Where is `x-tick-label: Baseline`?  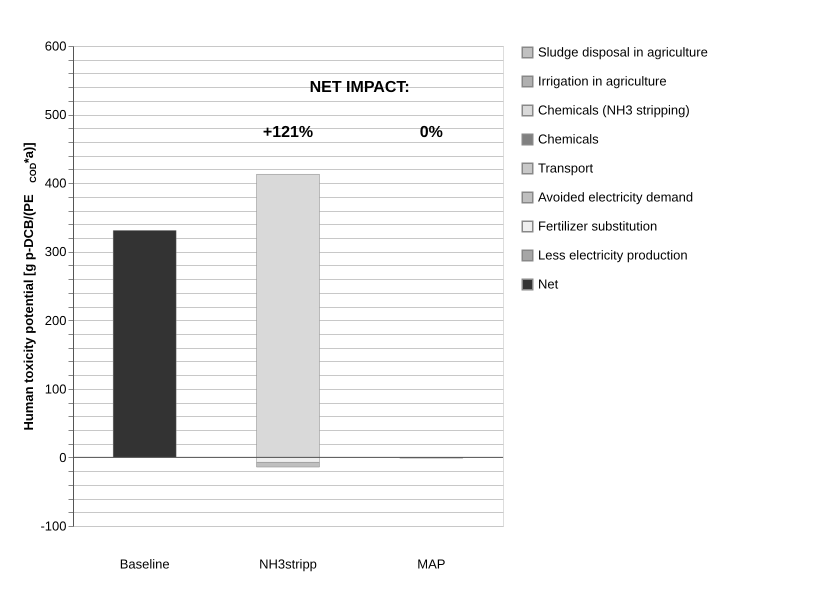
x-tick-label: Baseline is located at coordinates (145, 564).